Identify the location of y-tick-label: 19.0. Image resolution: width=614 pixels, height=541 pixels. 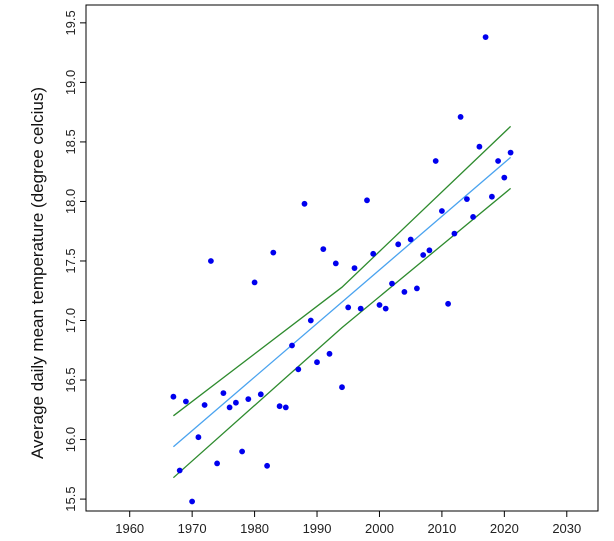
(70, 82).